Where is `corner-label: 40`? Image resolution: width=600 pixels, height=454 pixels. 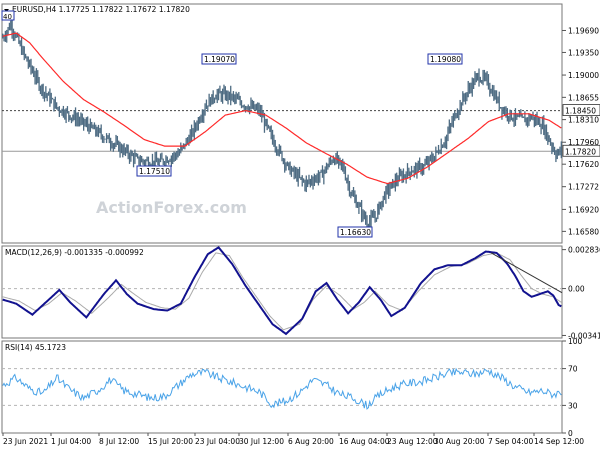 corner-label: 40 is located at coordinates (7, 17).